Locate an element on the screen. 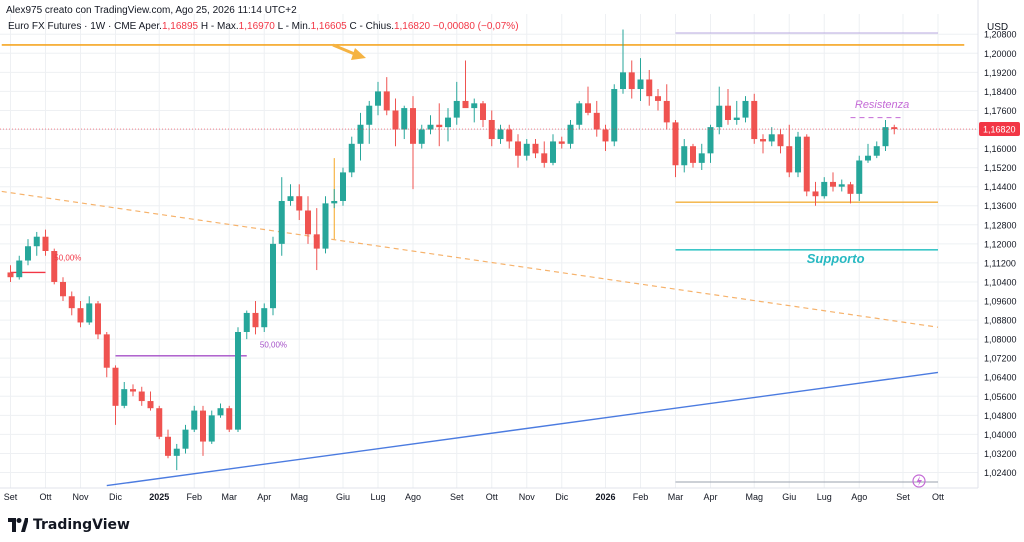 This screenshot has width=1024, height=542. price-tick-label: 1,05600 is located at coordinates (1000, 397).